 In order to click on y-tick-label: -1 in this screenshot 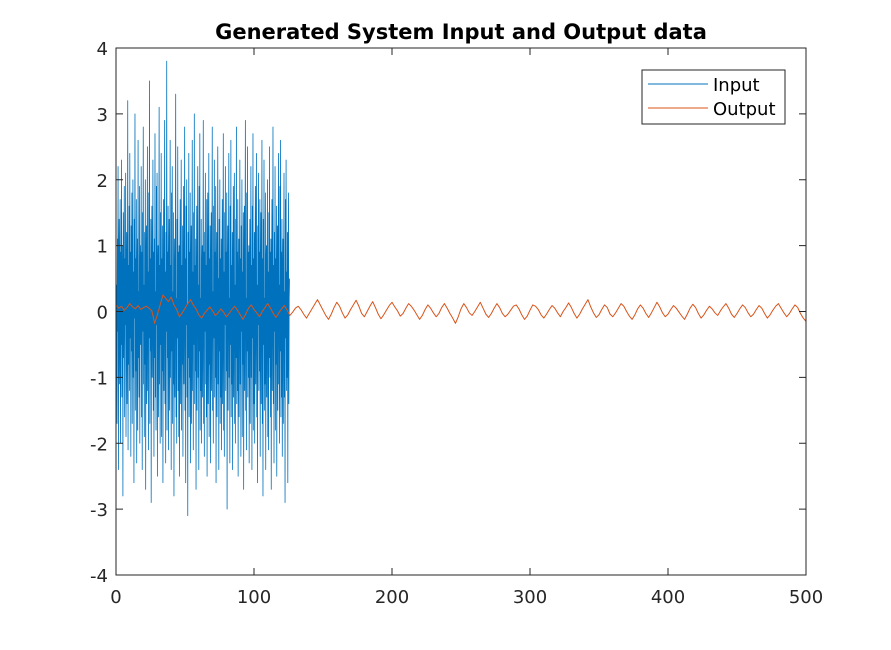, I will do `click(99, 378)`.